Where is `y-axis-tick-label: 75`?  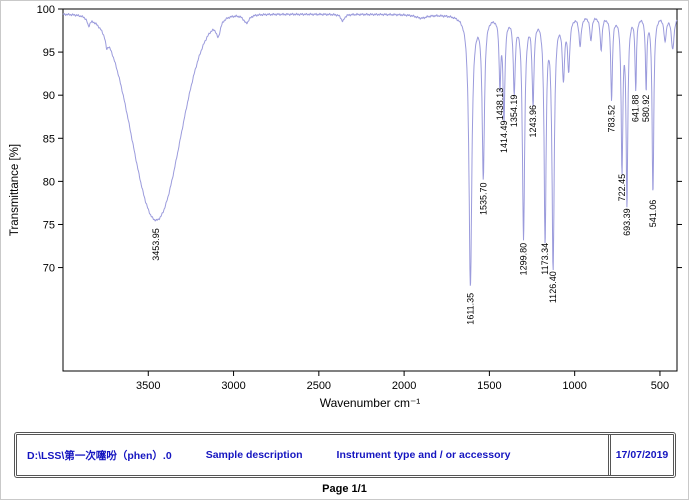
y-axis-tick-label: 75 is located at coordinates (49, 225).